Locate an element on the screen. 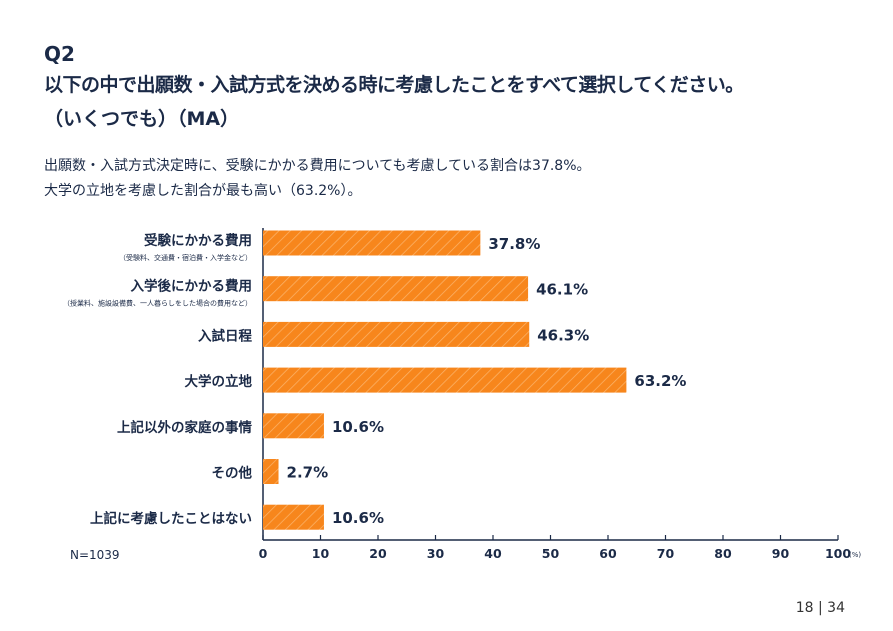 The height and width of the screenshot is (631, 893). category-label: 大学の立地 is located at coordinates (219, 381).